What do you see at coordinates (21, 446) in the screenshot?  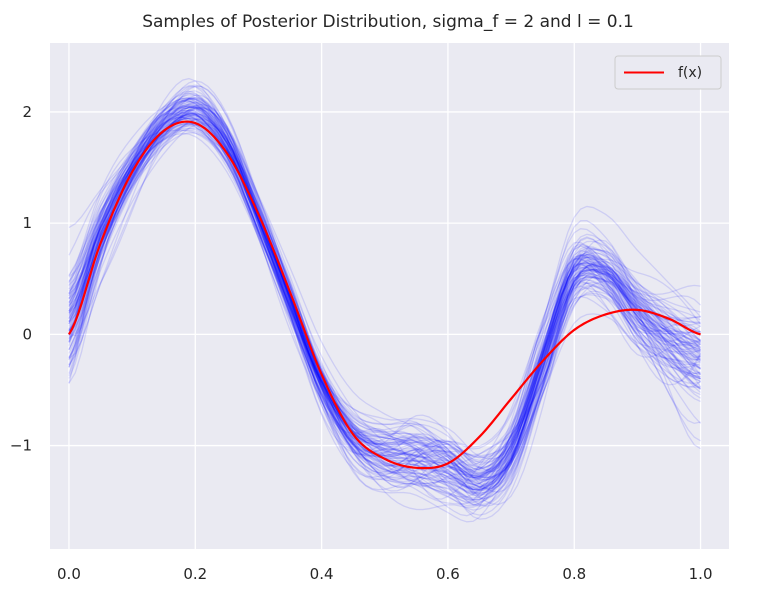 I see `y-tick-label: −1` at bounding box center [21, 446].